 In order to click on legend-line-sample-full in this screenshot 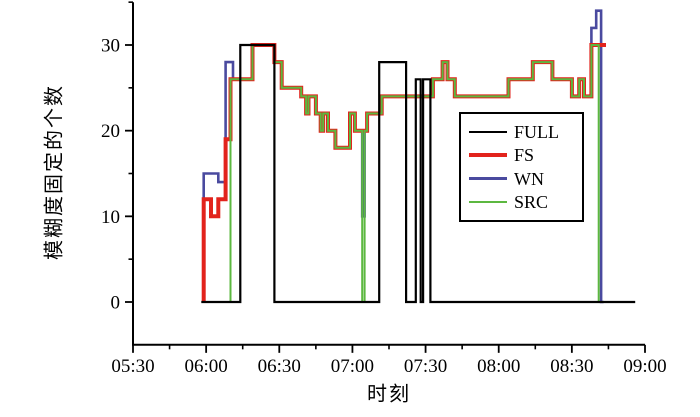, I will do `click(488, 131)`.